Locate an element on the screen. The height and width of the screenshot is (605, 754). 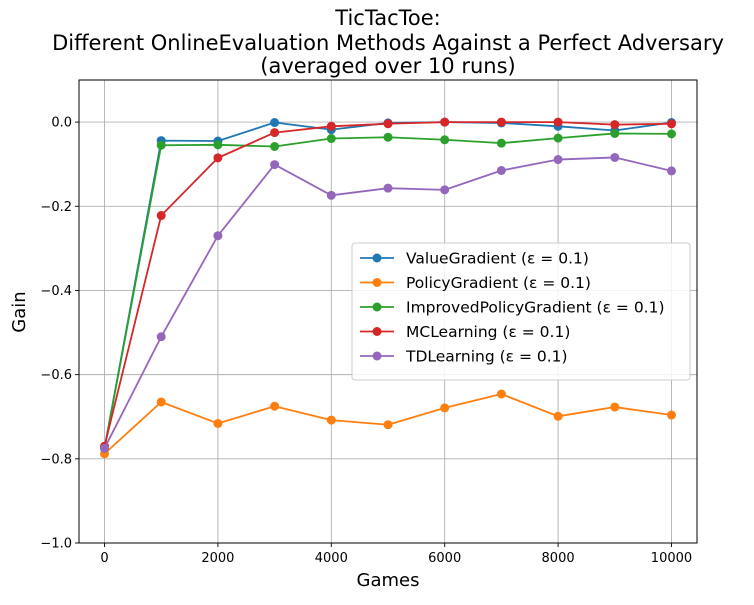
legend-box is located at coordinates (521, 311).